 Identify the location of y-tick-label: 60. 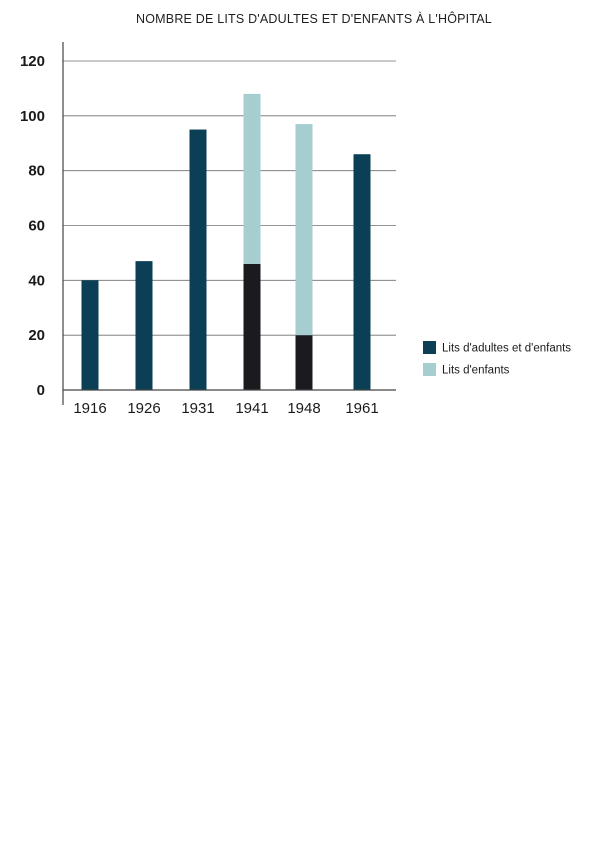
(36, 226).